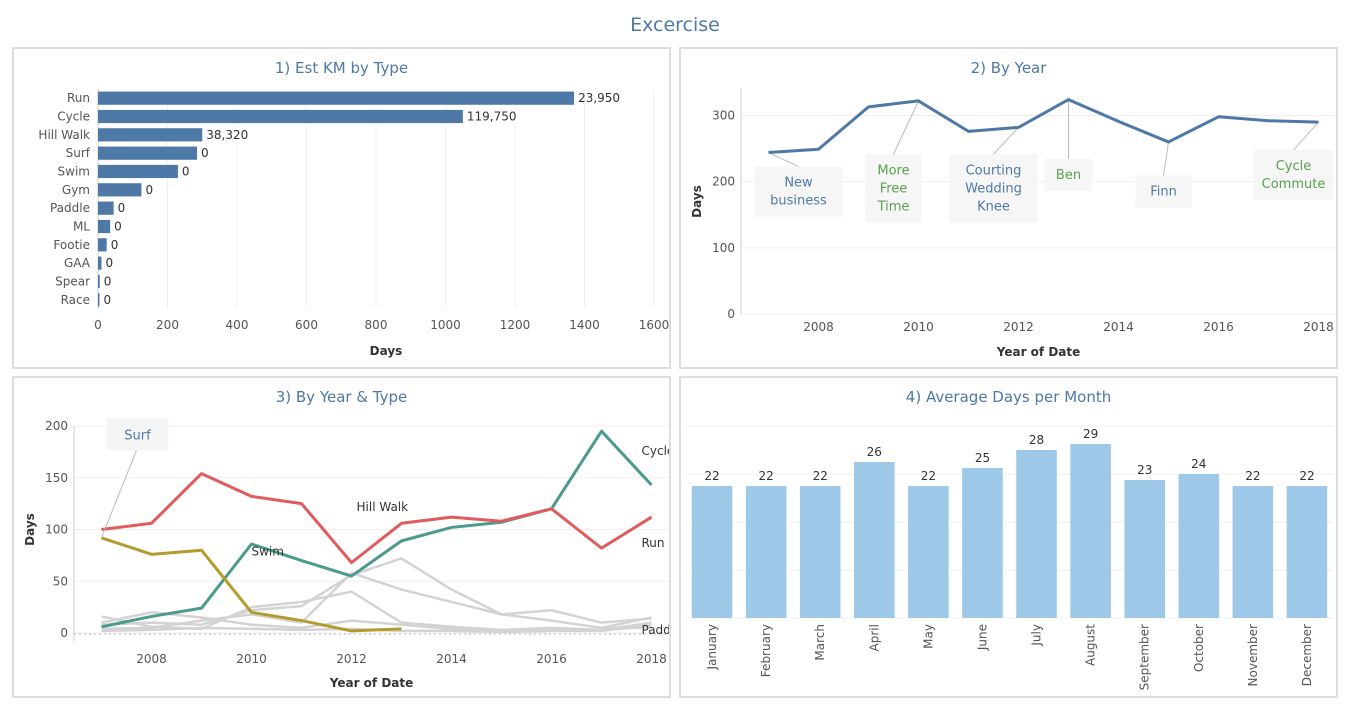  What do you see at coordinates (251, 584) in the screenshot?
I see `series-line-surf` at bounding box center [251, 584].